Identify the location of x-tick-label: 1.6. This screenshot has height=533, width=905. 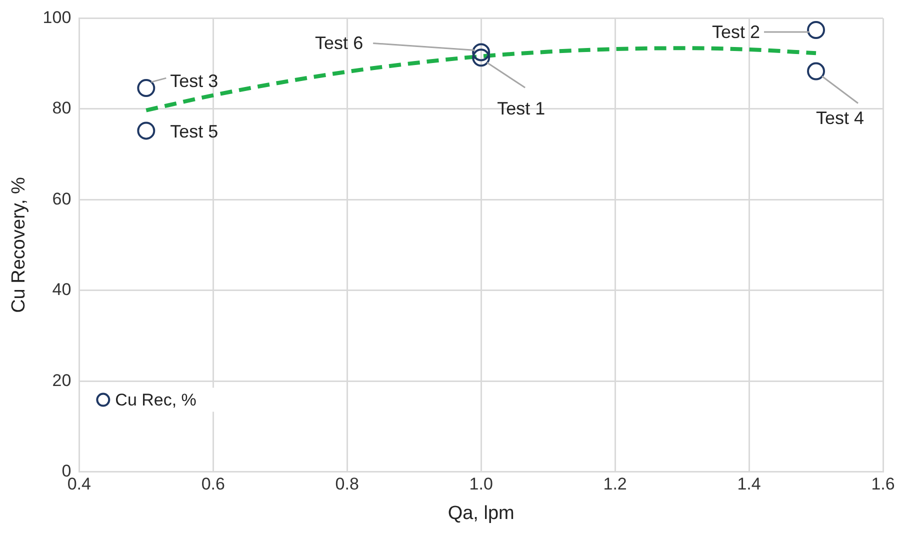
(883, 484).